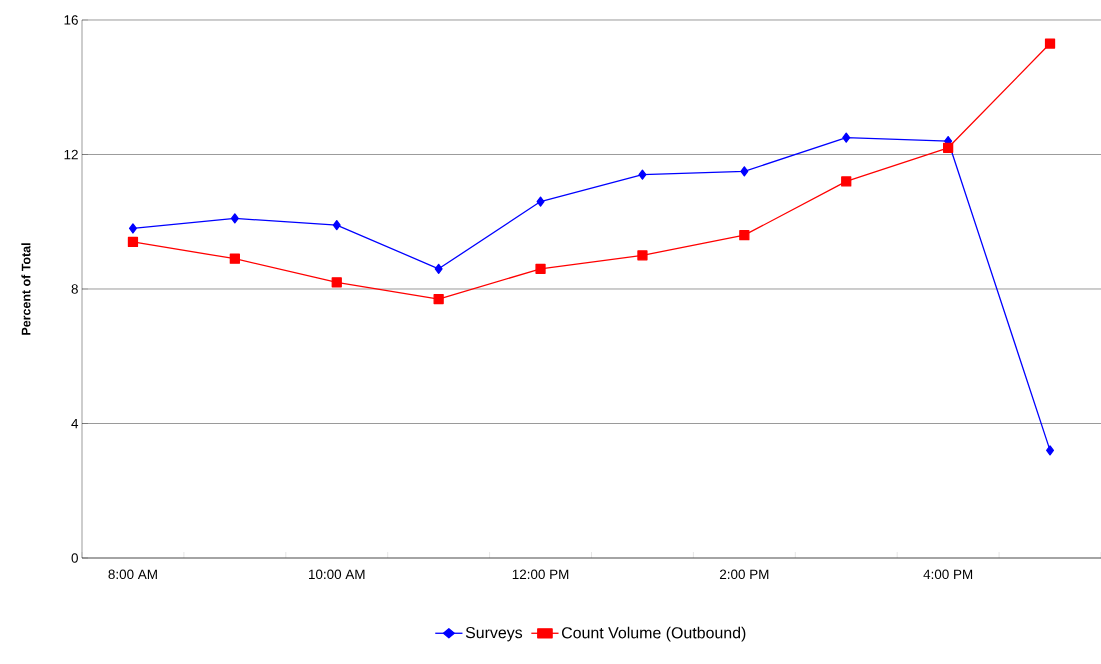  Describe the element at coordinates (74, 289) in the screenshot. I see `y-tick-label: 8` at that location.